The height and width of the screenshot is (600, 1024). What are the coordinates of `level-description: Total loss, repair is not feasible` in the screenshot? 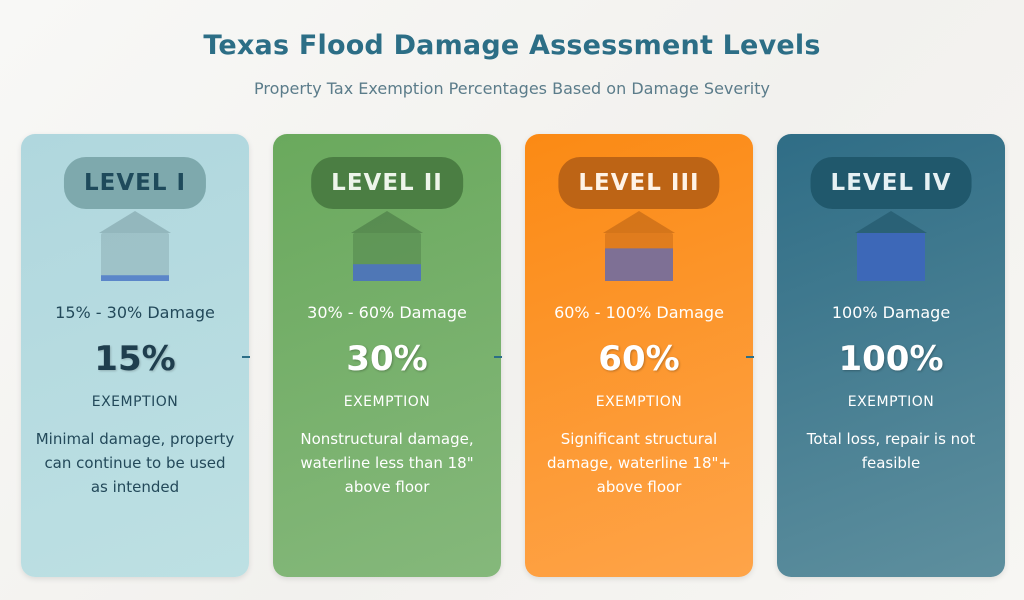 It's located at (891, 451).